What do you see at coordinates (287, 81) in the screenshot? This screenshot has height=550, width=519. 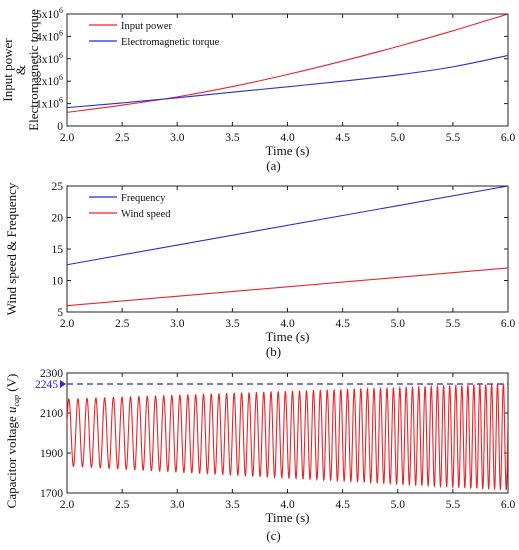 I see `series-line-electromagnetic-torque` at bounding box center [287, 81].